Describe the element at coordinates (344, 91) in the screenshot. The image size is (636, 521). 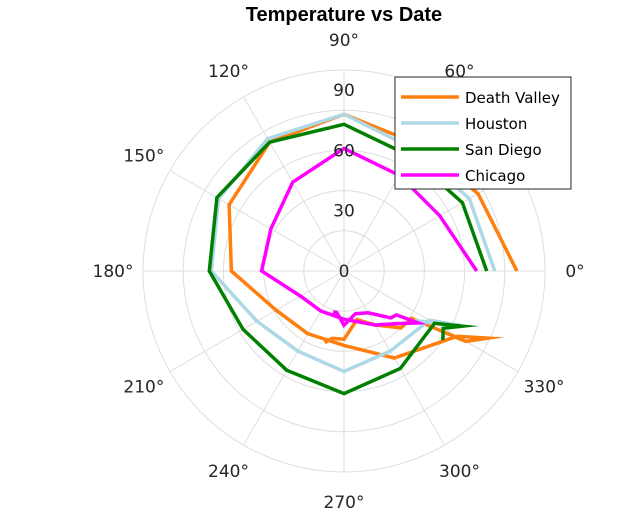
I see `r-tick-label: 90` at that location.